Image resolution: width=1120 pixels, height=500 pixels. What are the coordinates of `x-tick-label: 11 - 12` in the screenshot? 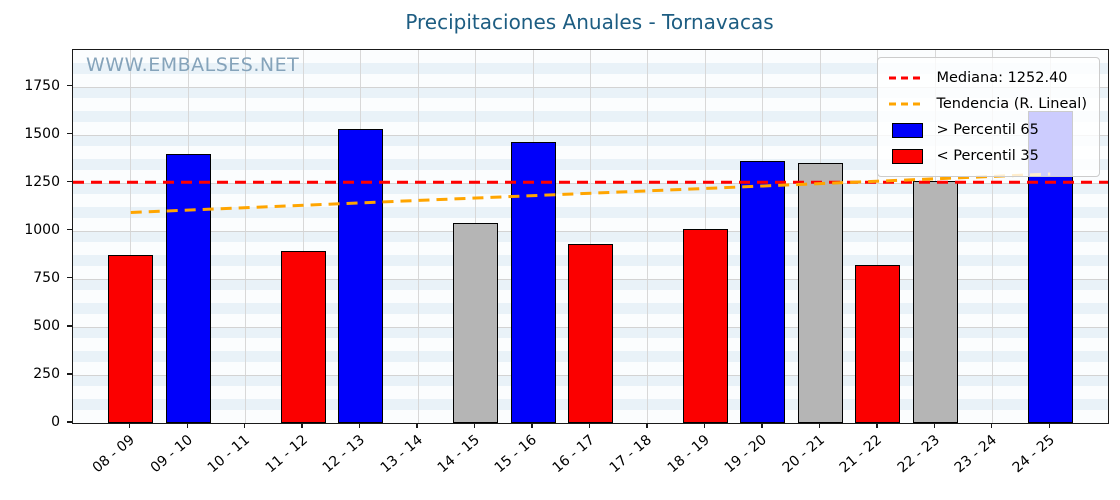 It's located at (286, 454).